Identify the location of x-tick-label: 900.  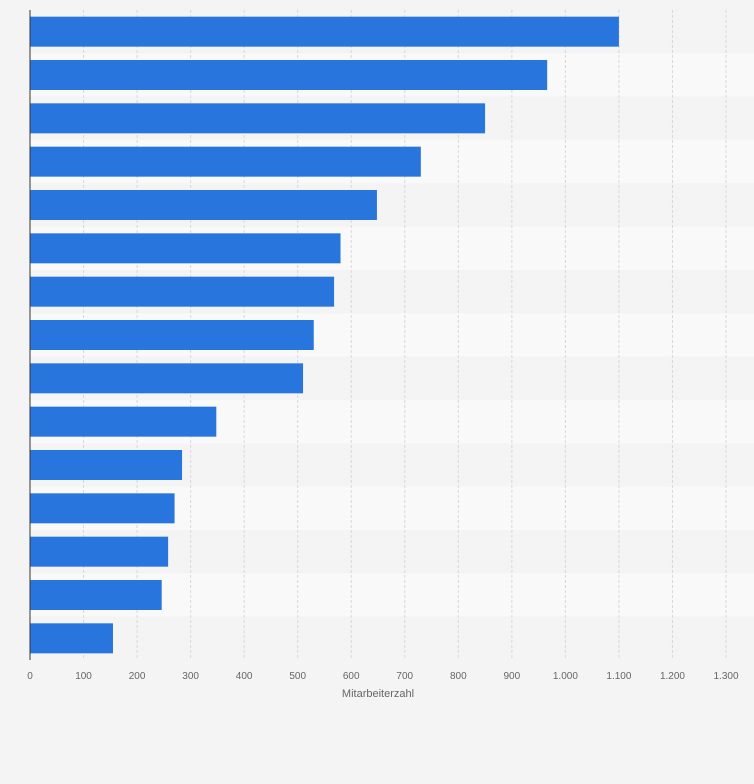
(512, 676).